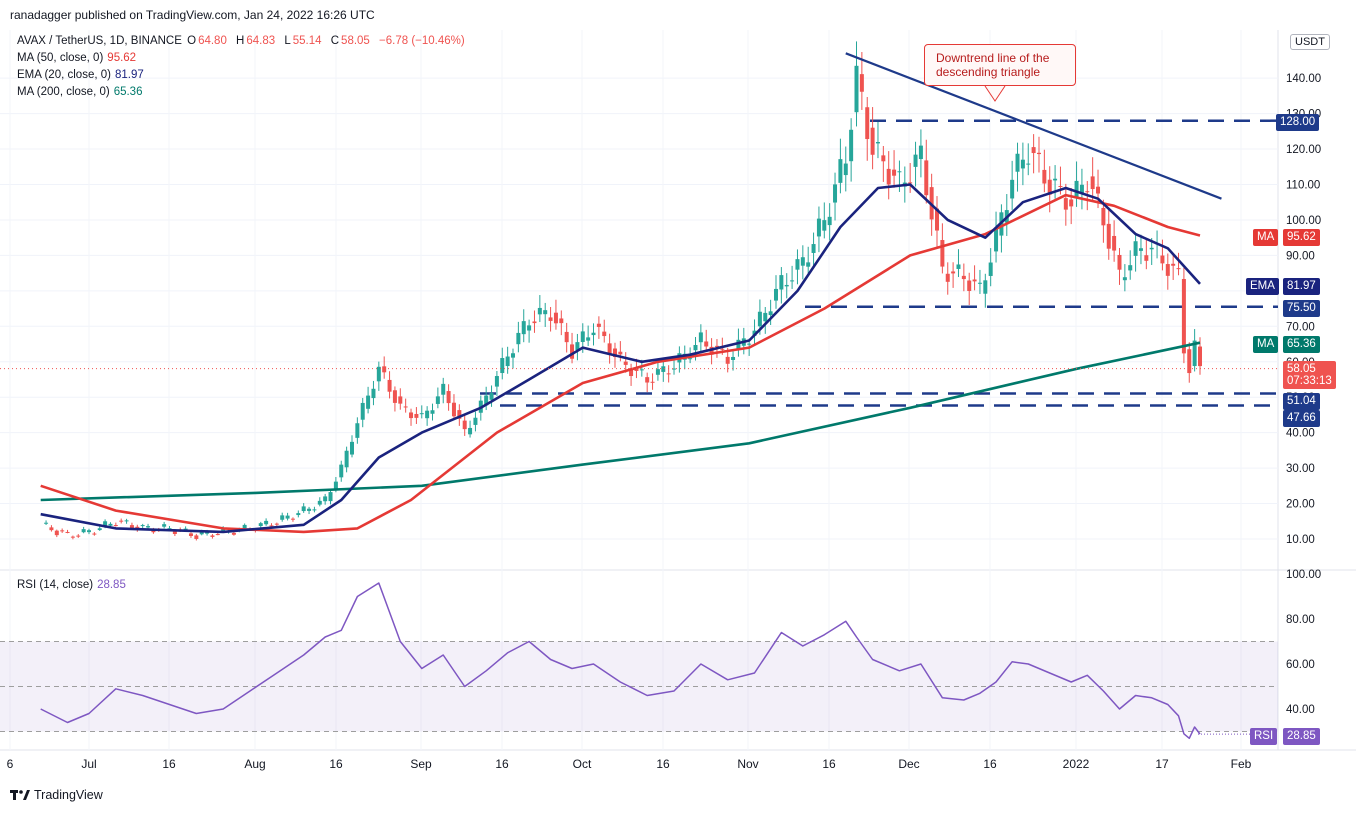 This screenshot has height=813, width=1356. What do you see at coordinates (76, 58) in the screenshot?
I see `ma50-legend: MA (50, close, 0) 95.62` at bounding box center [76, 58].